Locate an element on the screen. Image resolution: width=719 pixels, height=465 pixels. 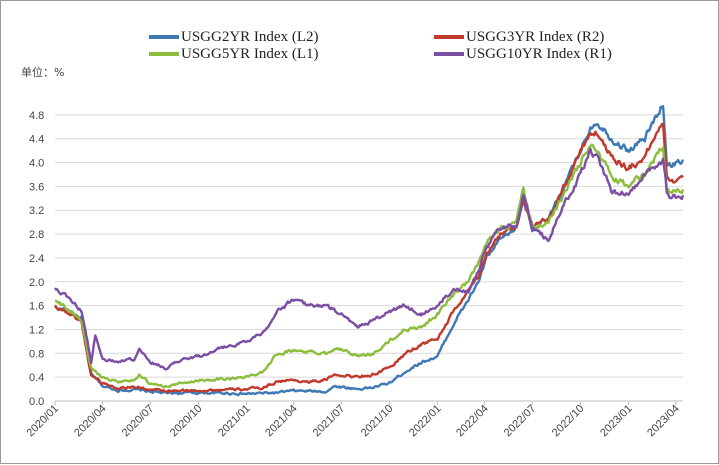
y-tick-label: 2.0 is located at coordinates (36, 283).